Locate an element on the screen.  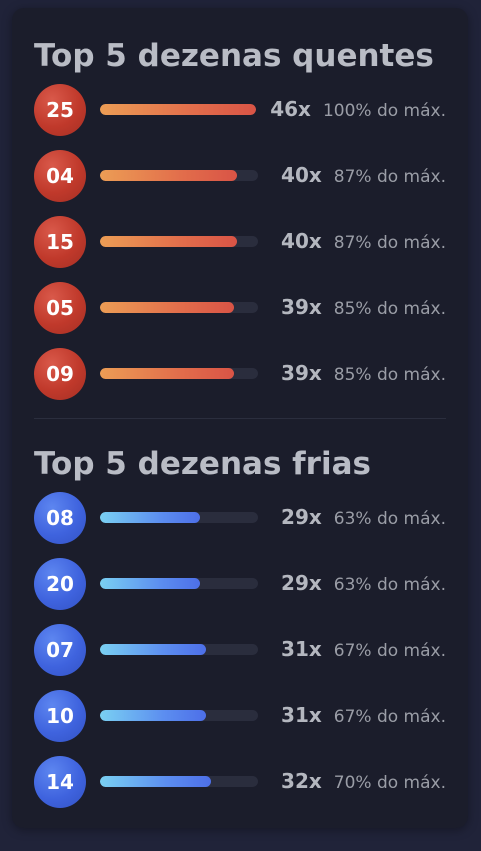
hot-occurrence-count: 46x is located at coordinates (290, 109).